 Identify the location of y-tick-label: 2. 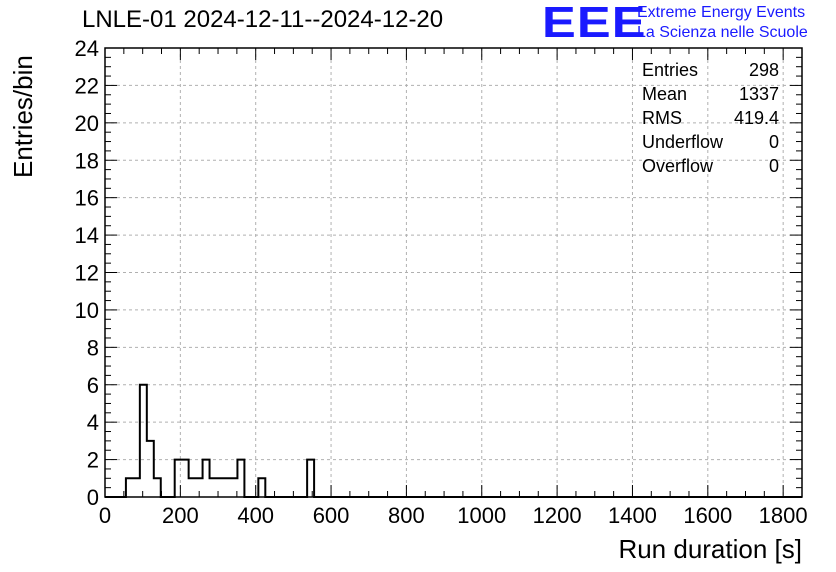
(93, 460).